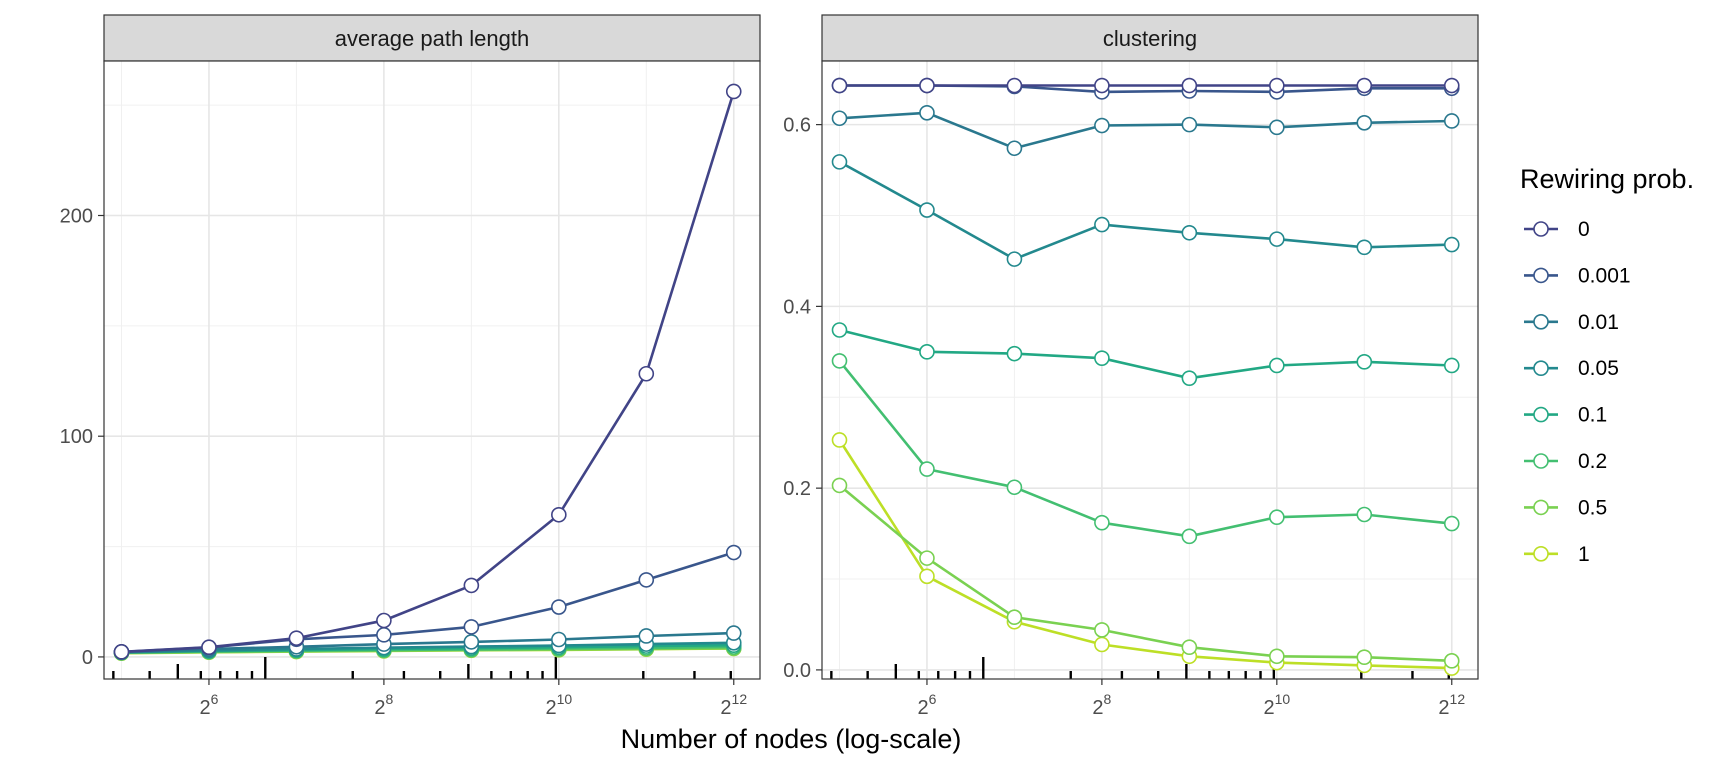 This screenshot has width=1728, height=768. I want to click on y-tick-label: 0.4, so click(797, 307).